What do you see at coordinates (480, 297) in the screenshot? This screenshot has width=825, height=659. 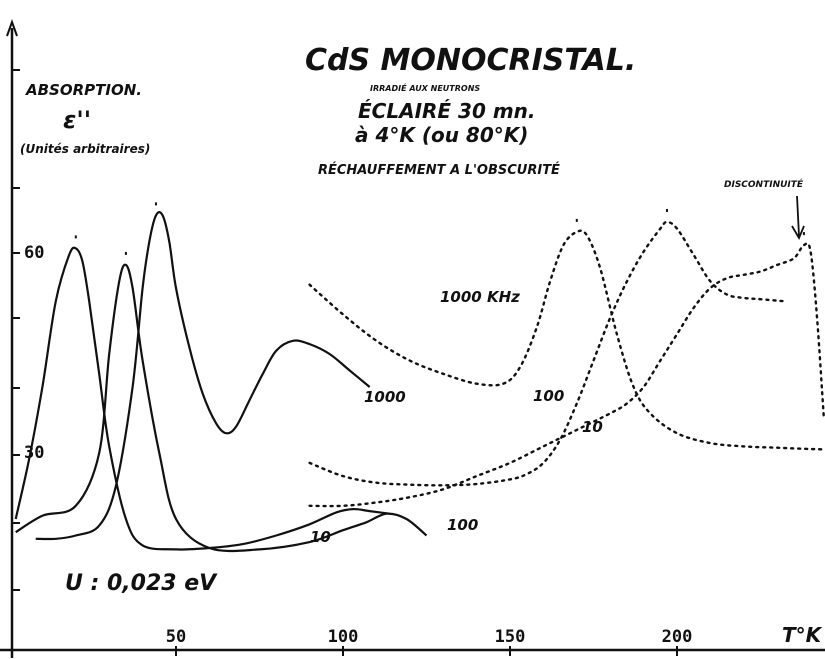 I see `series-label-dotted-1000khz: 1000 KHz` at bounding box center [480, 297].